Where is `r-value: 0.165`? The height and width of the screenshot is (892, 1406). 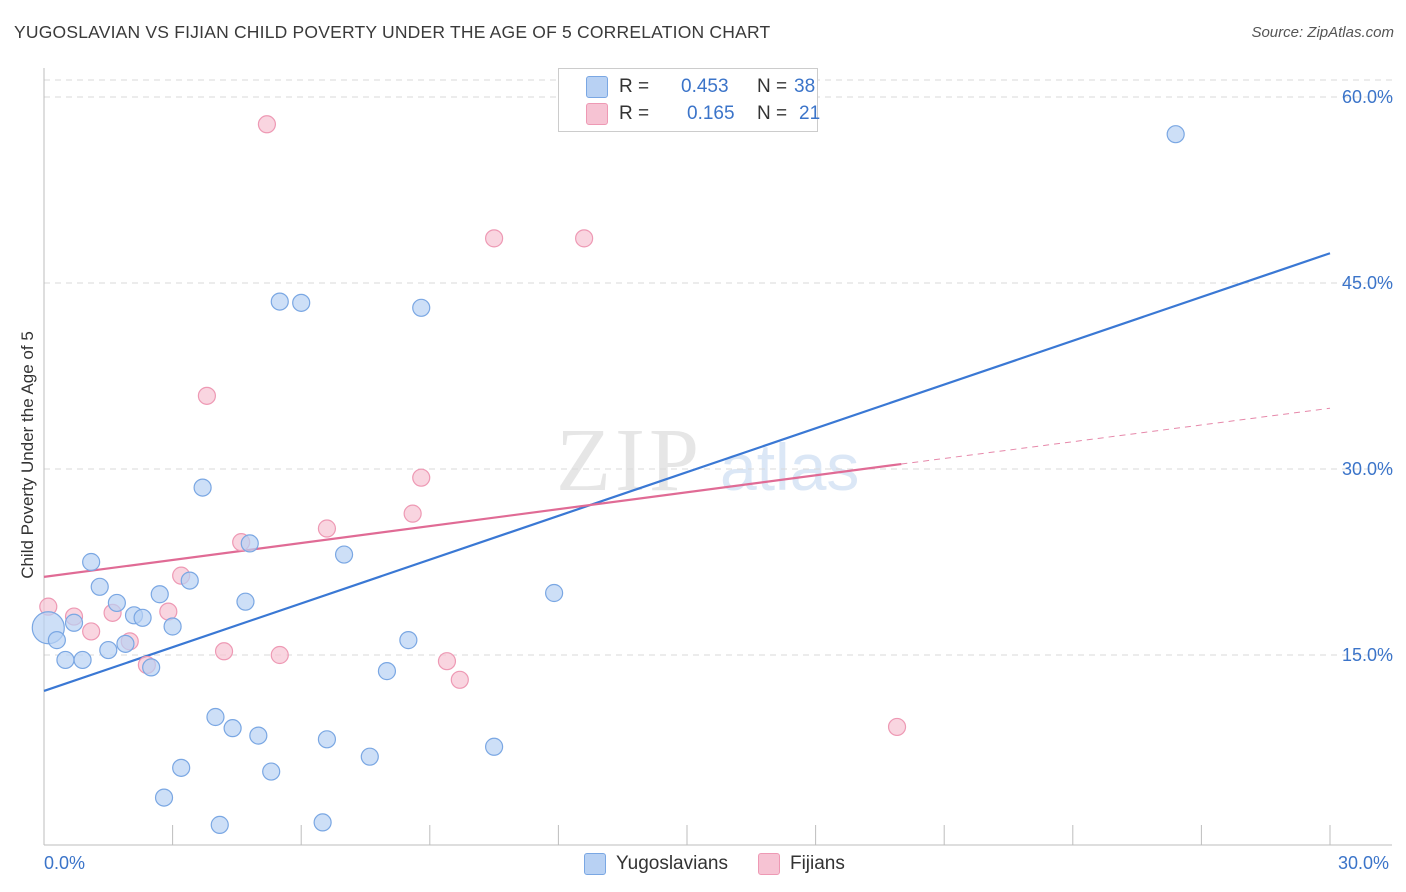
r-value: 0.165 is located at coordinates (711, 113).